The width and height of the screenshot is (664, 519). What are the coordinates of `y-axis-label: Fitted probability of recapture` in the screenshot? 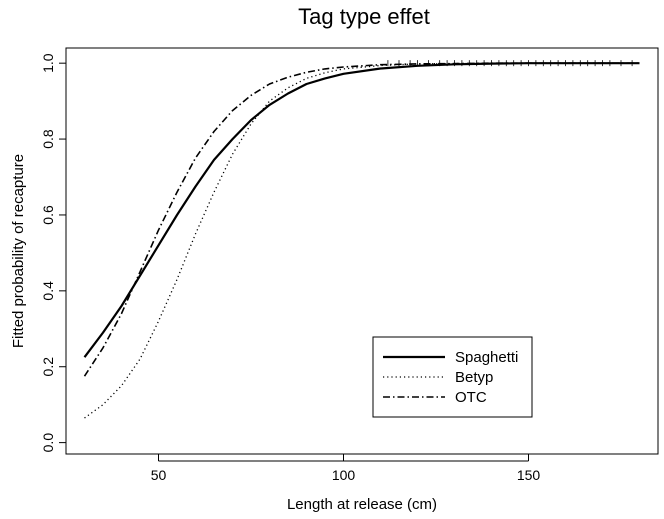 It's located at (18, 251).